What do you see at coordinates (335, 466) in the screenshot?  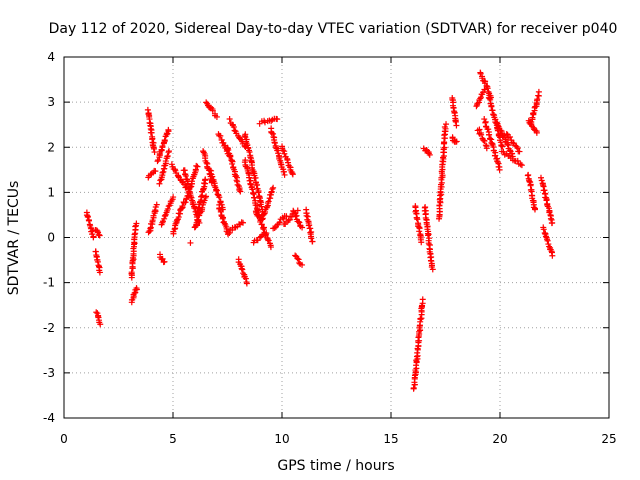 I see `x-axis-label: GPS time / hours` at bounding box center [335, 466].